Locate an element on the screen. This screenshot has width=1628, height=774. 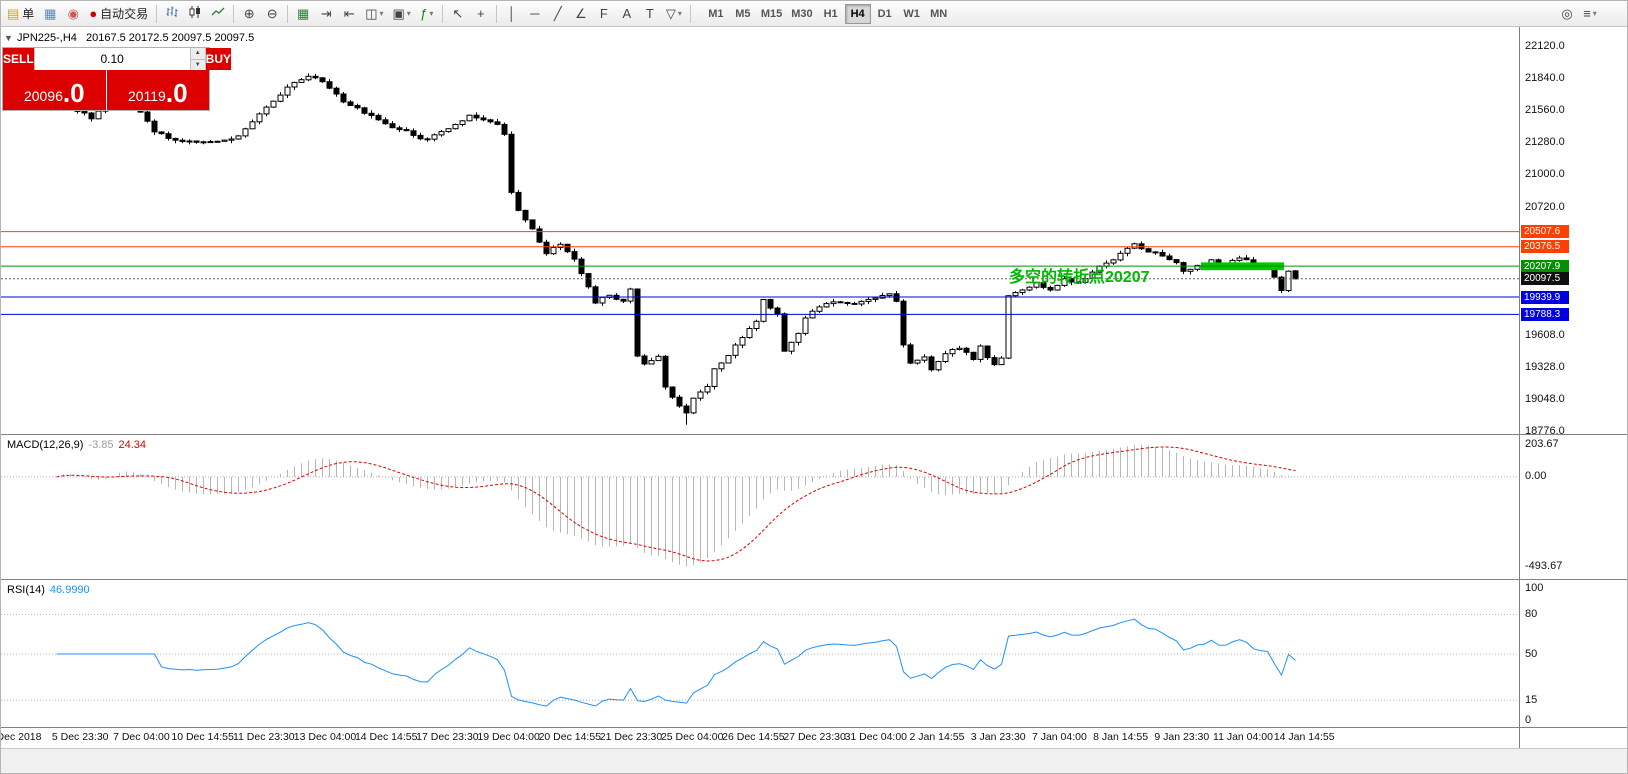
timeframe-d1-button: D1 is located at coordinates (885, 14).